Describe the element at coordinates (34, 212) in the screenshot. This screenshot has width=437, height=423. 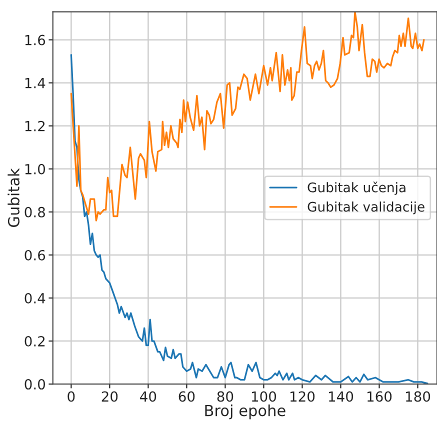
I see `y-tick-label: 0.8` at that location.